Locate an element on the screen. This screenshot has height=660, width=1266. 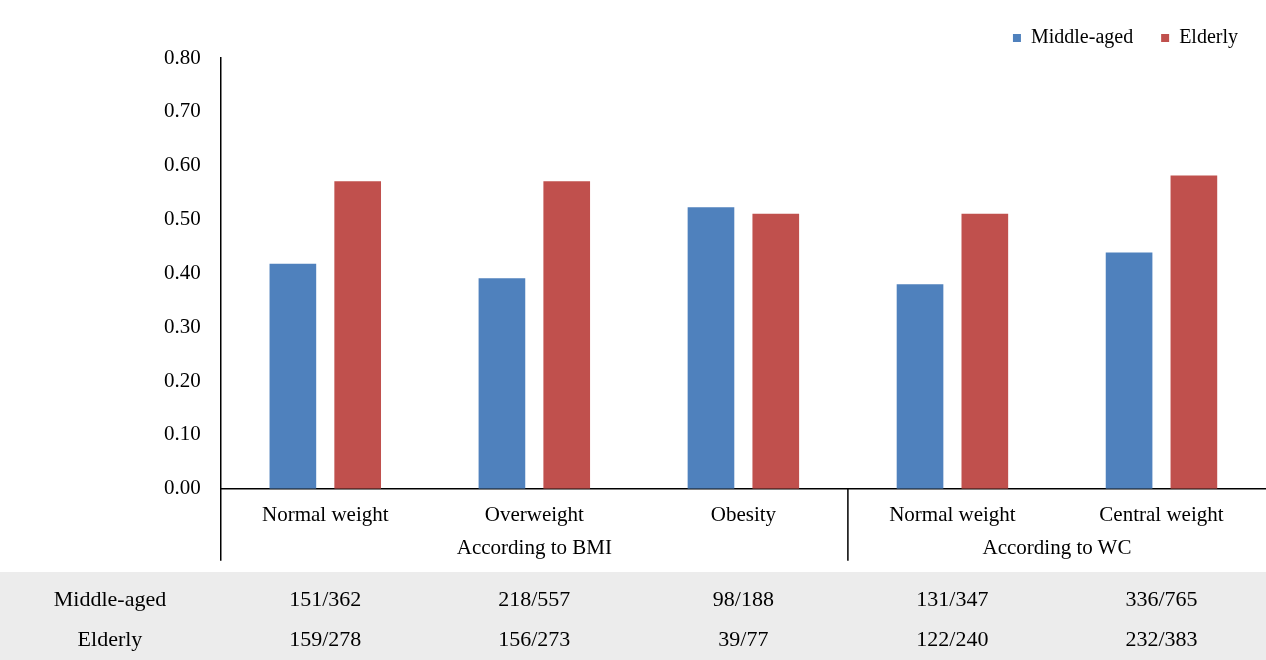
y-tick-label: 0.70 is located at coordinates (182, 110).